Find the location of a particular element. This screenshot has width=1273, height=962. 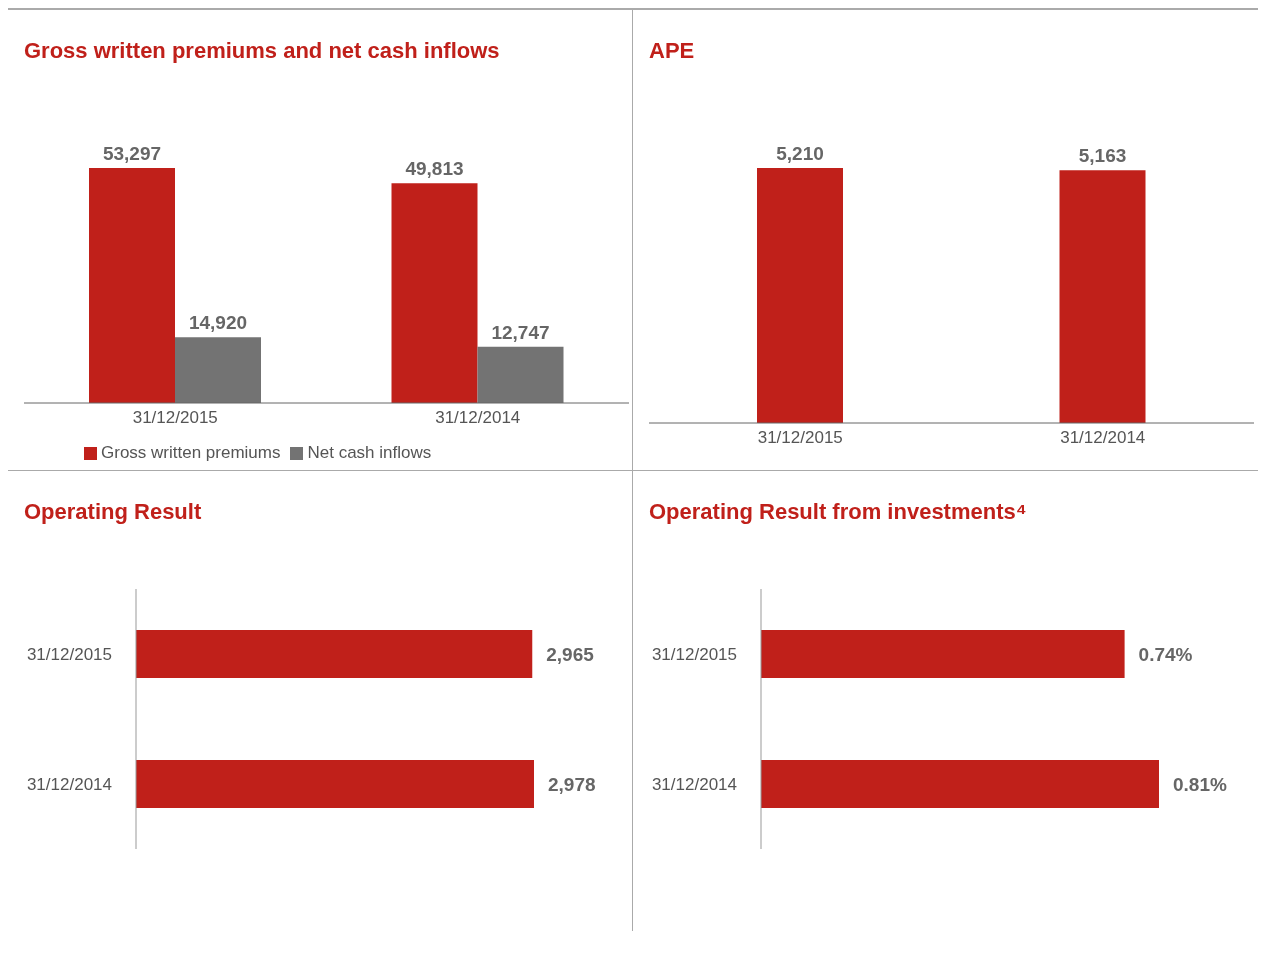

chart-title: Operating Result from investments⁴ is located at coordinates (838, 511).